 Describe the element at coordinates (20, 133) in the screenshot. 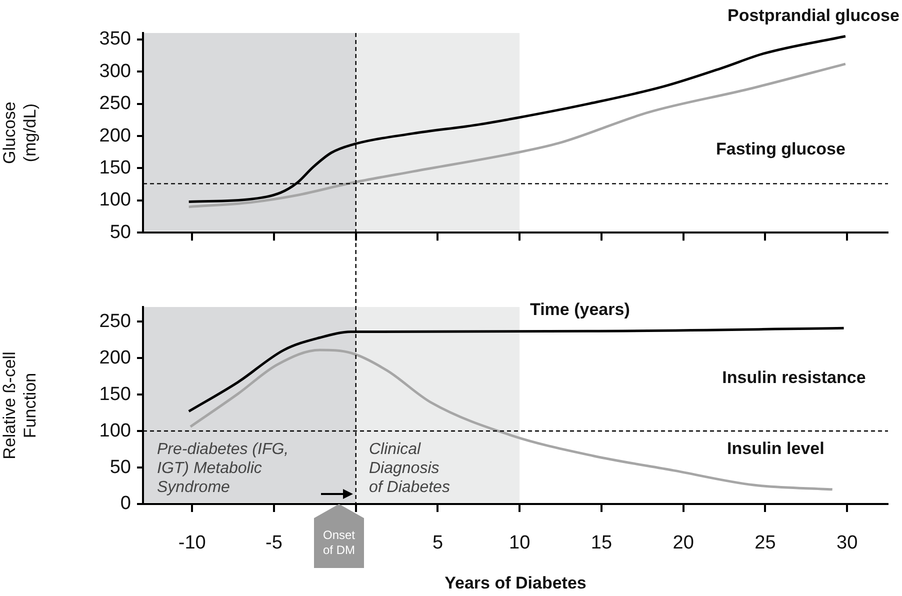

I see `y-axis-title: Glucose (mg/dL)` at that location.